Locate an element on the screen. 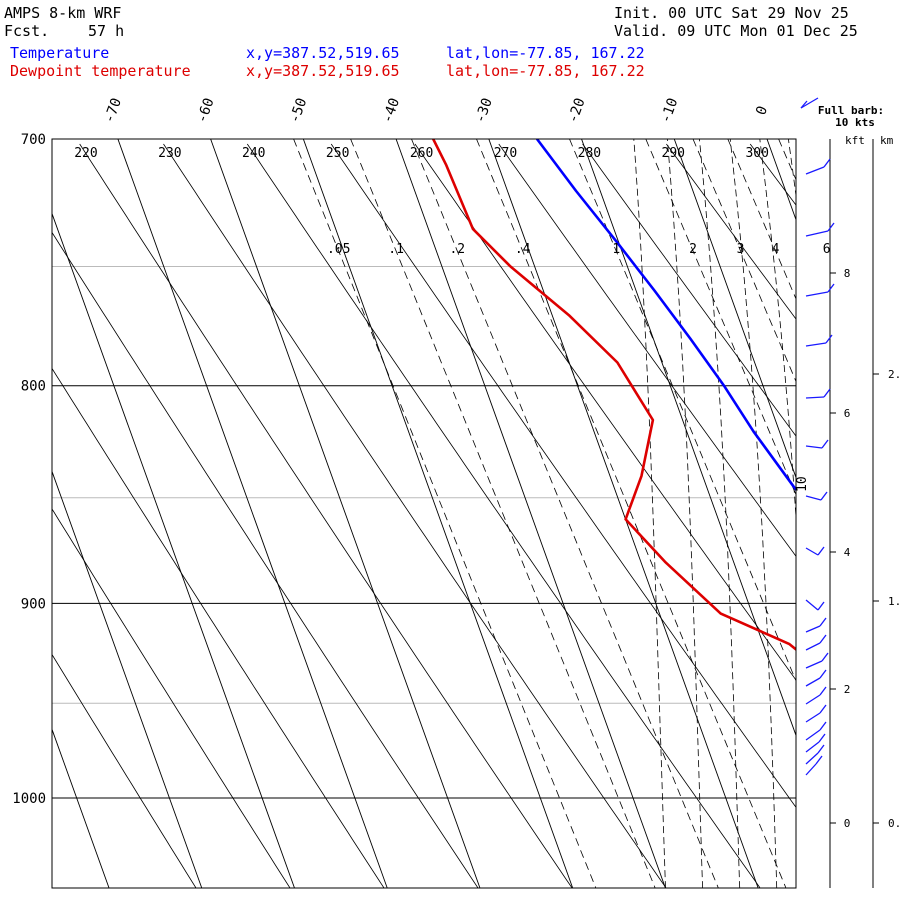 The width and height of the screenshot is (900, 900). dry-adiabat-label: 220 is located at coordinates (85, 153).